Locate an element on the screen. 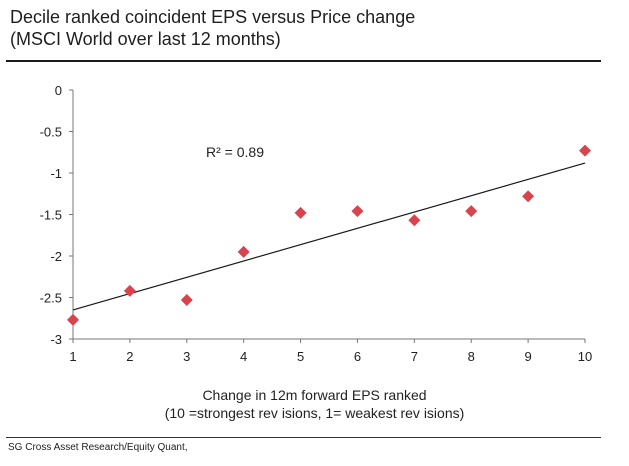  y-tick-label: -1 is located at coordinates (56, 173).